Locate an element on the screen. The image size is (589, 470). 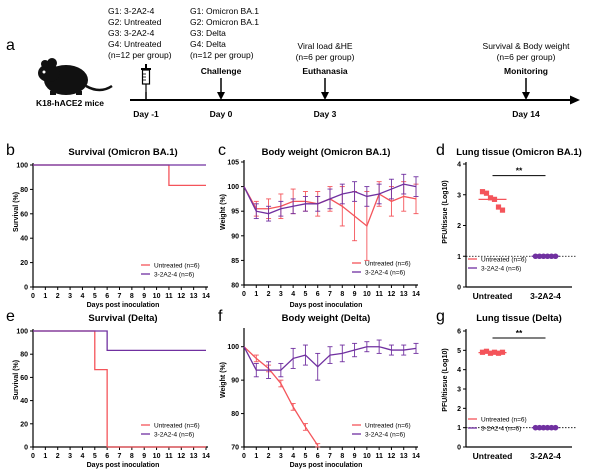
x-tick-label-b: 12 is located at coordinates (181, 296).